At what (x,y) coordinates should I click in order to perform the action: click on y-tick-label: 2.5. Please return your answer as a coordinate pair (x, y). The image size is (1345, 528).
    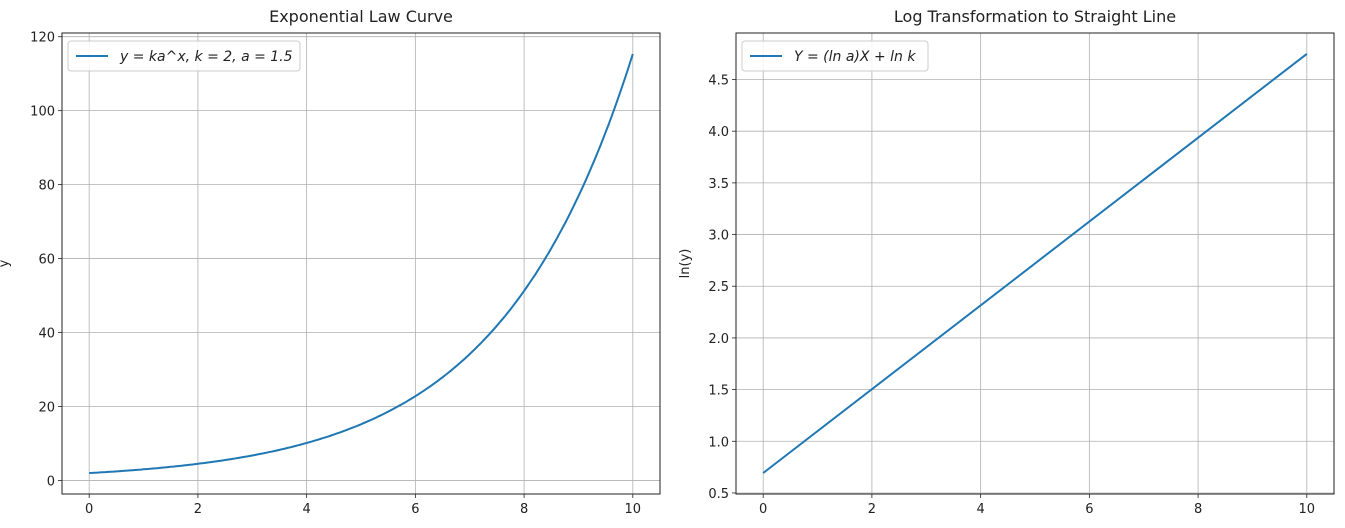
    Looking at the image, I should click on (718, 287).